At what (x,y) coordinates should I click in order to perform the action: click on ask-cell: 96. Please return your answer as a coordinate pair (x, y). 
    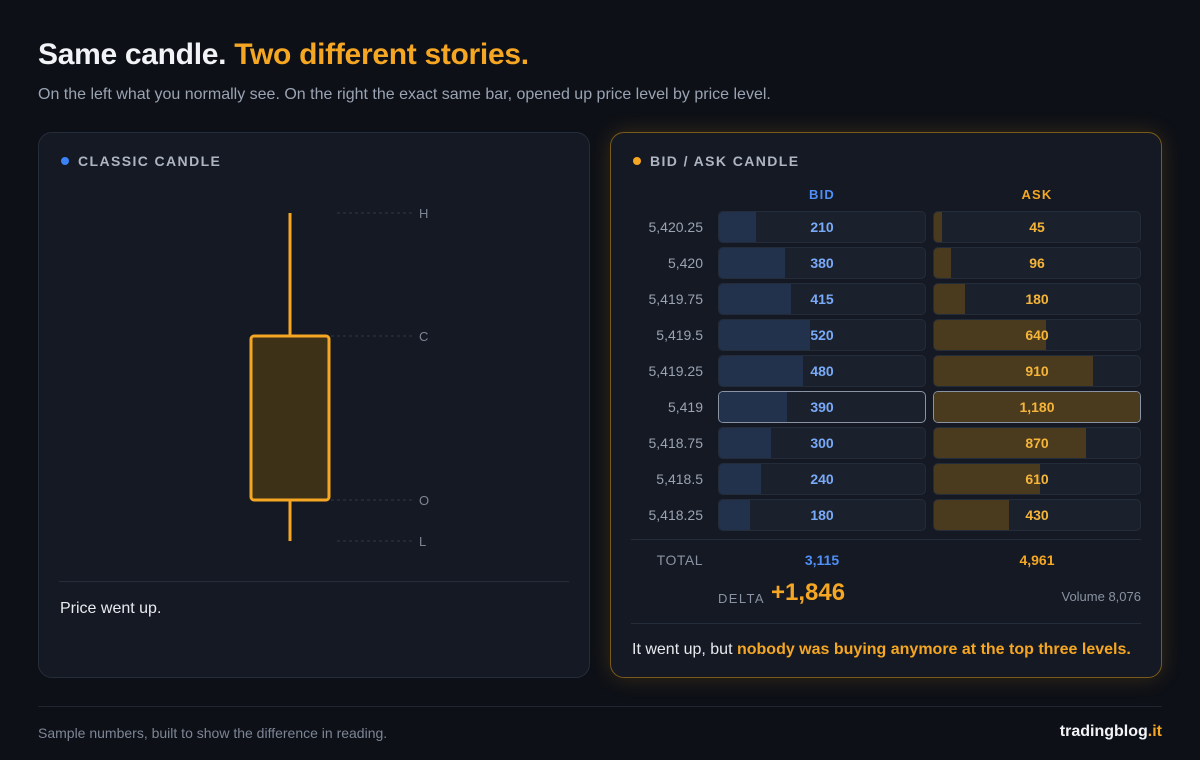
    Looking at the image, I should click on (1037, 263).